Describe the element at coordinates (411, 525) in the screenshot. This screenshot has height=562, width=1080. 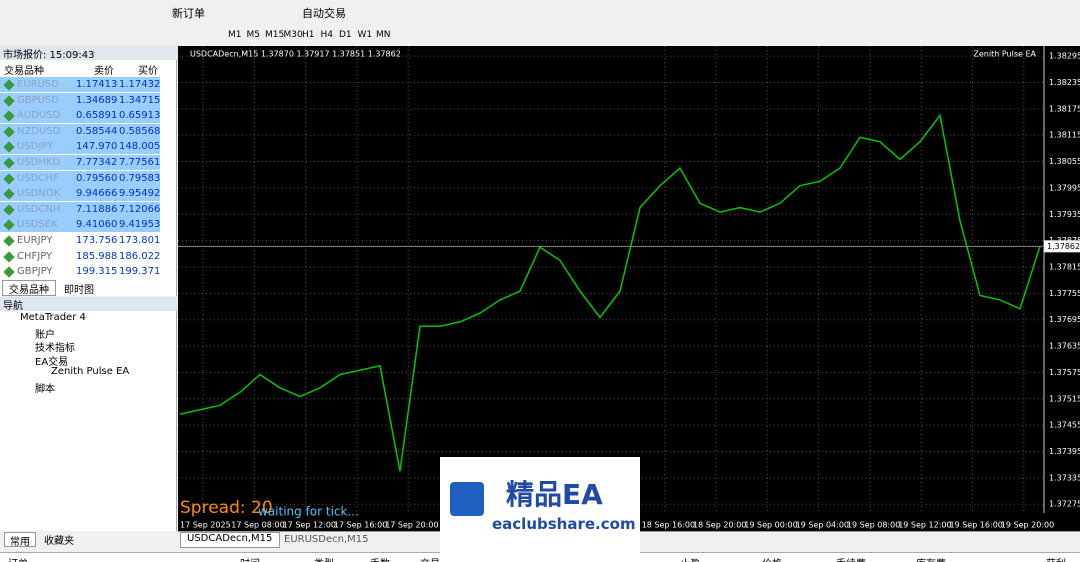
I see `x-tick-label: 17 Sep 20:00` at that location.